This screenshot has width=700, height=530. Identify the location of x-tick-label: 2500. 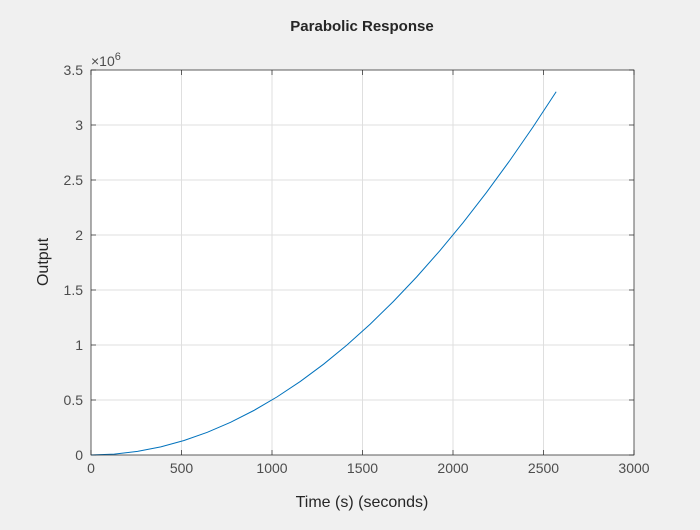
(543, 468).